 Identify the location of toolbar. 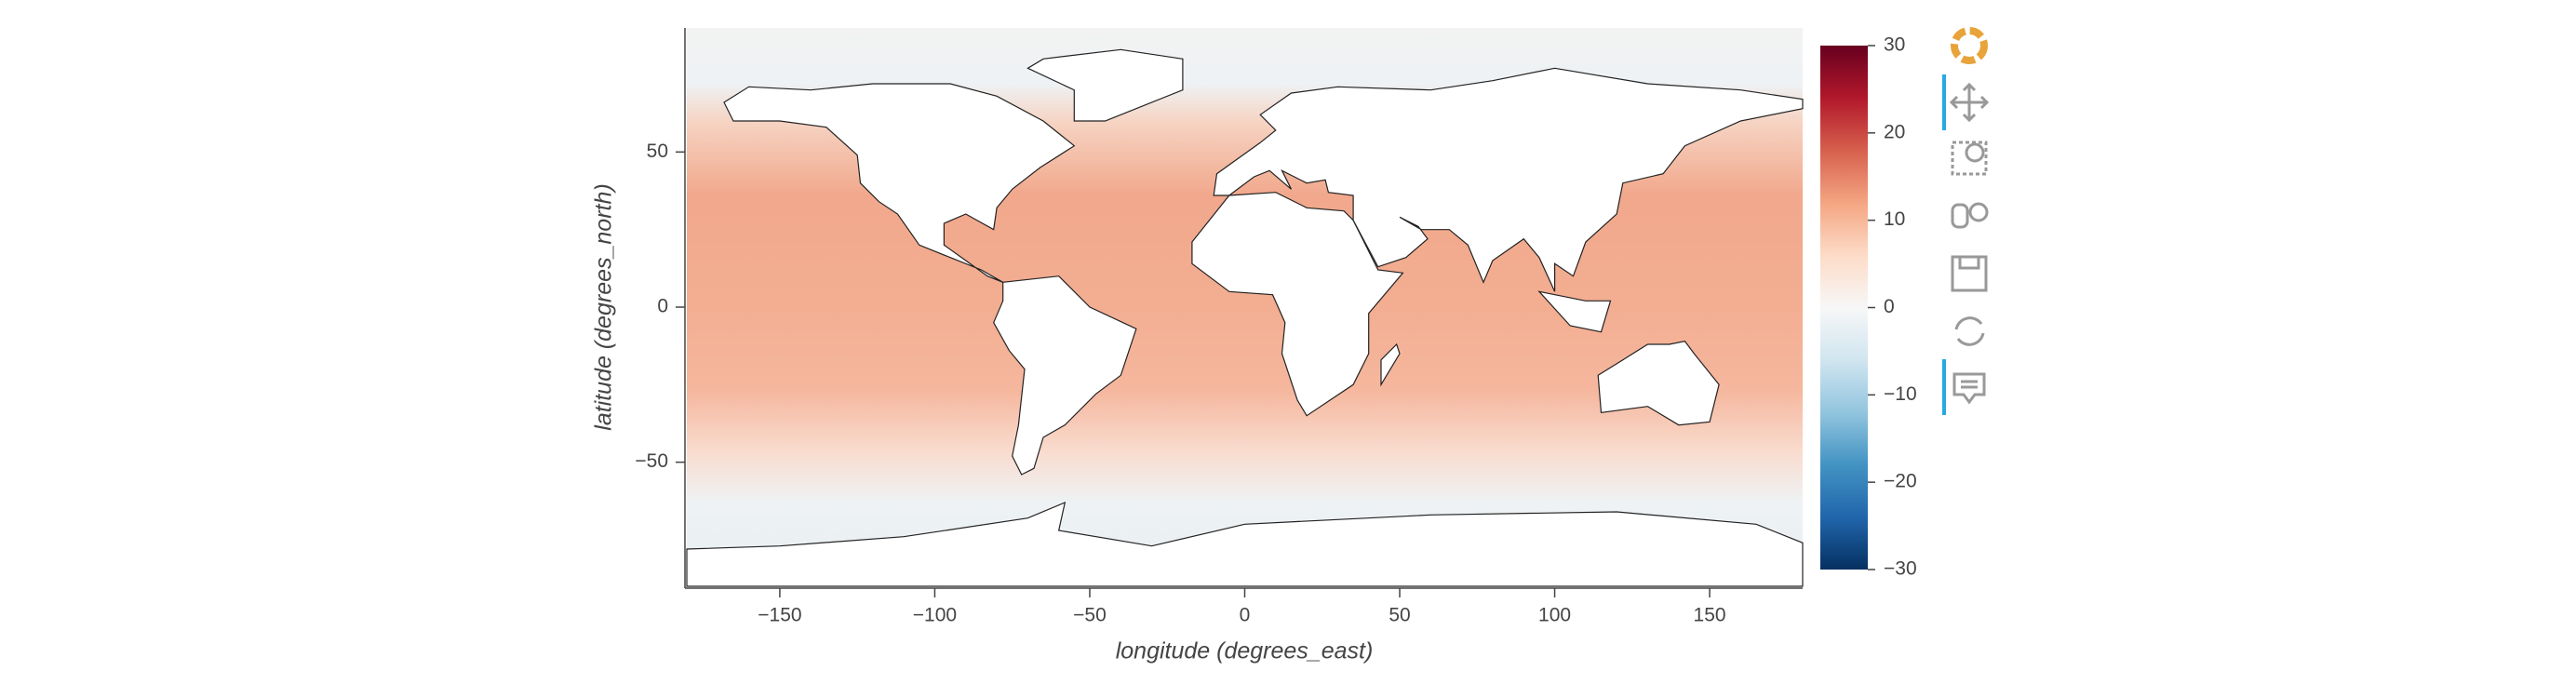
(1966, 221).